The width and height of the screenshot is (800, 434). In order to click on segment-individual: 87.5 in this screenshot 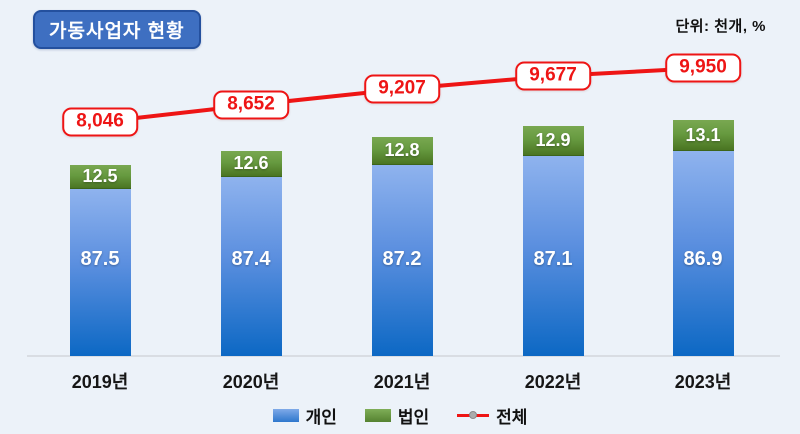, I will do `click(100, 272)`.